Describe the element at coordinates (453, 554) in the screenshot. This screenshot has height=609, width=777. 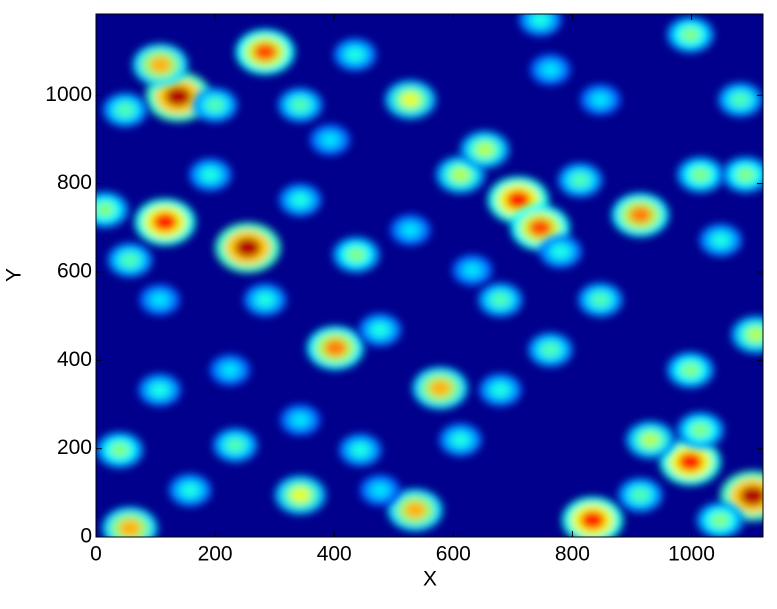
I see `x-tick-label: 600` at that location.